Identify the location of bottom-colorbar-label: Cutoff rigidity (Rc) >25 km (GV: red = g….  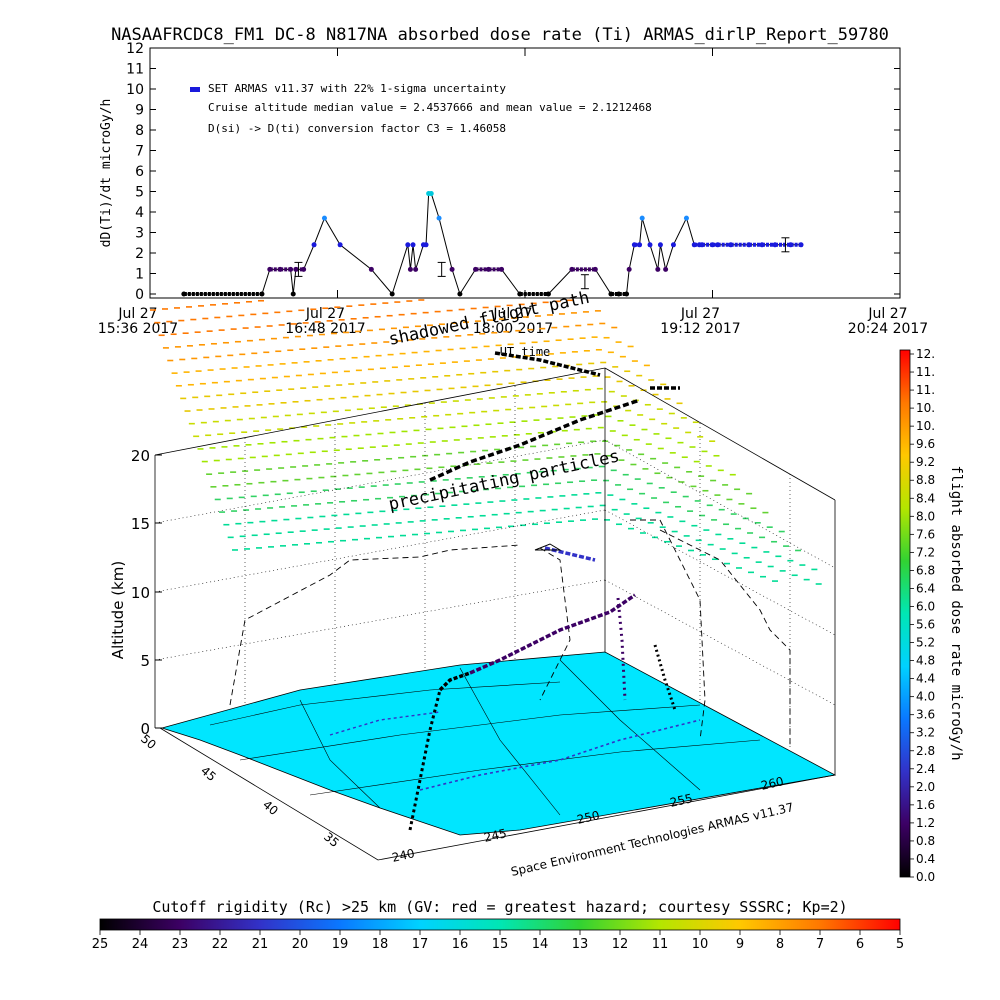
(499, 907).